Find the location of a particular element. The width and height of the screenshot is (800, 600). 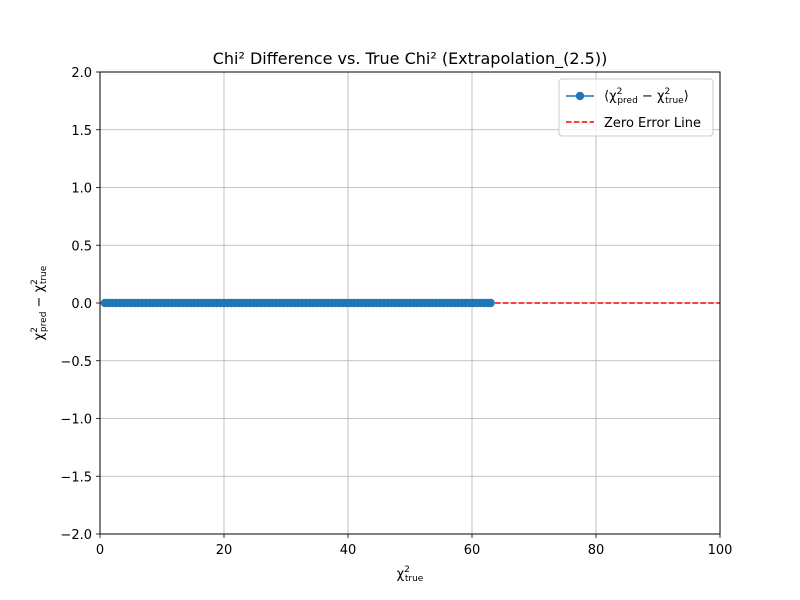

x-axis-label: χ2 true is located at coordinates (410, 574).